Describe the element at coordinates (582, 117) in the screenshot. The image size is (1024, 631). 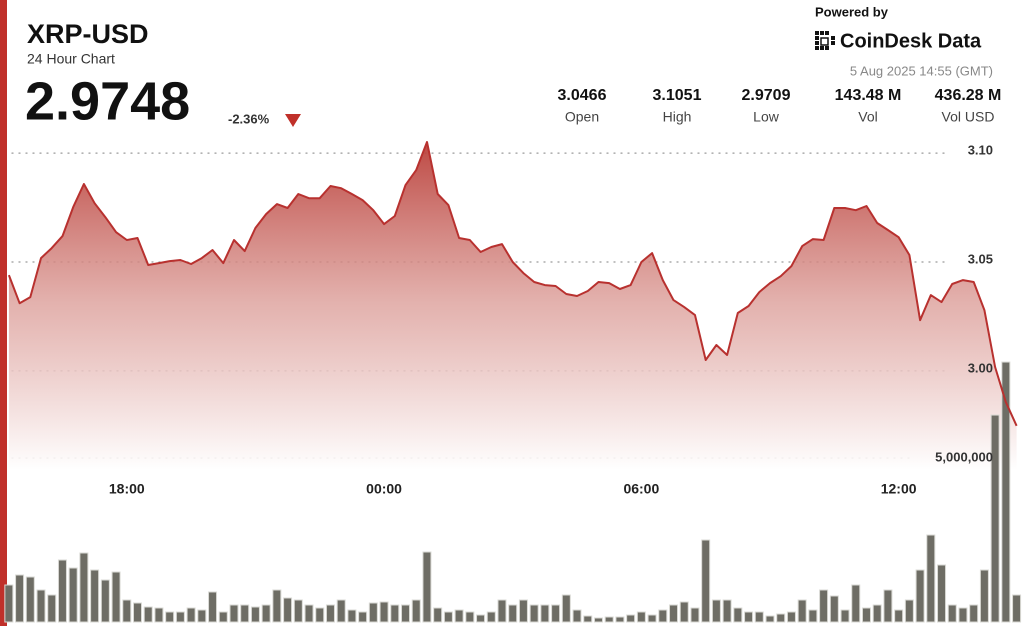
I see `stat-label: Open` at that location.